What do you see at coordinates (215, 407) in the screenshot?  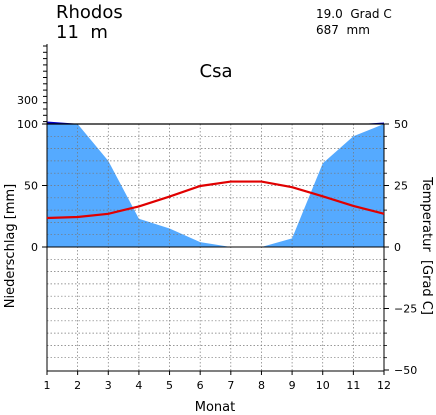 I see `x-axis-label: Monat` at bounding box center [215, 407].